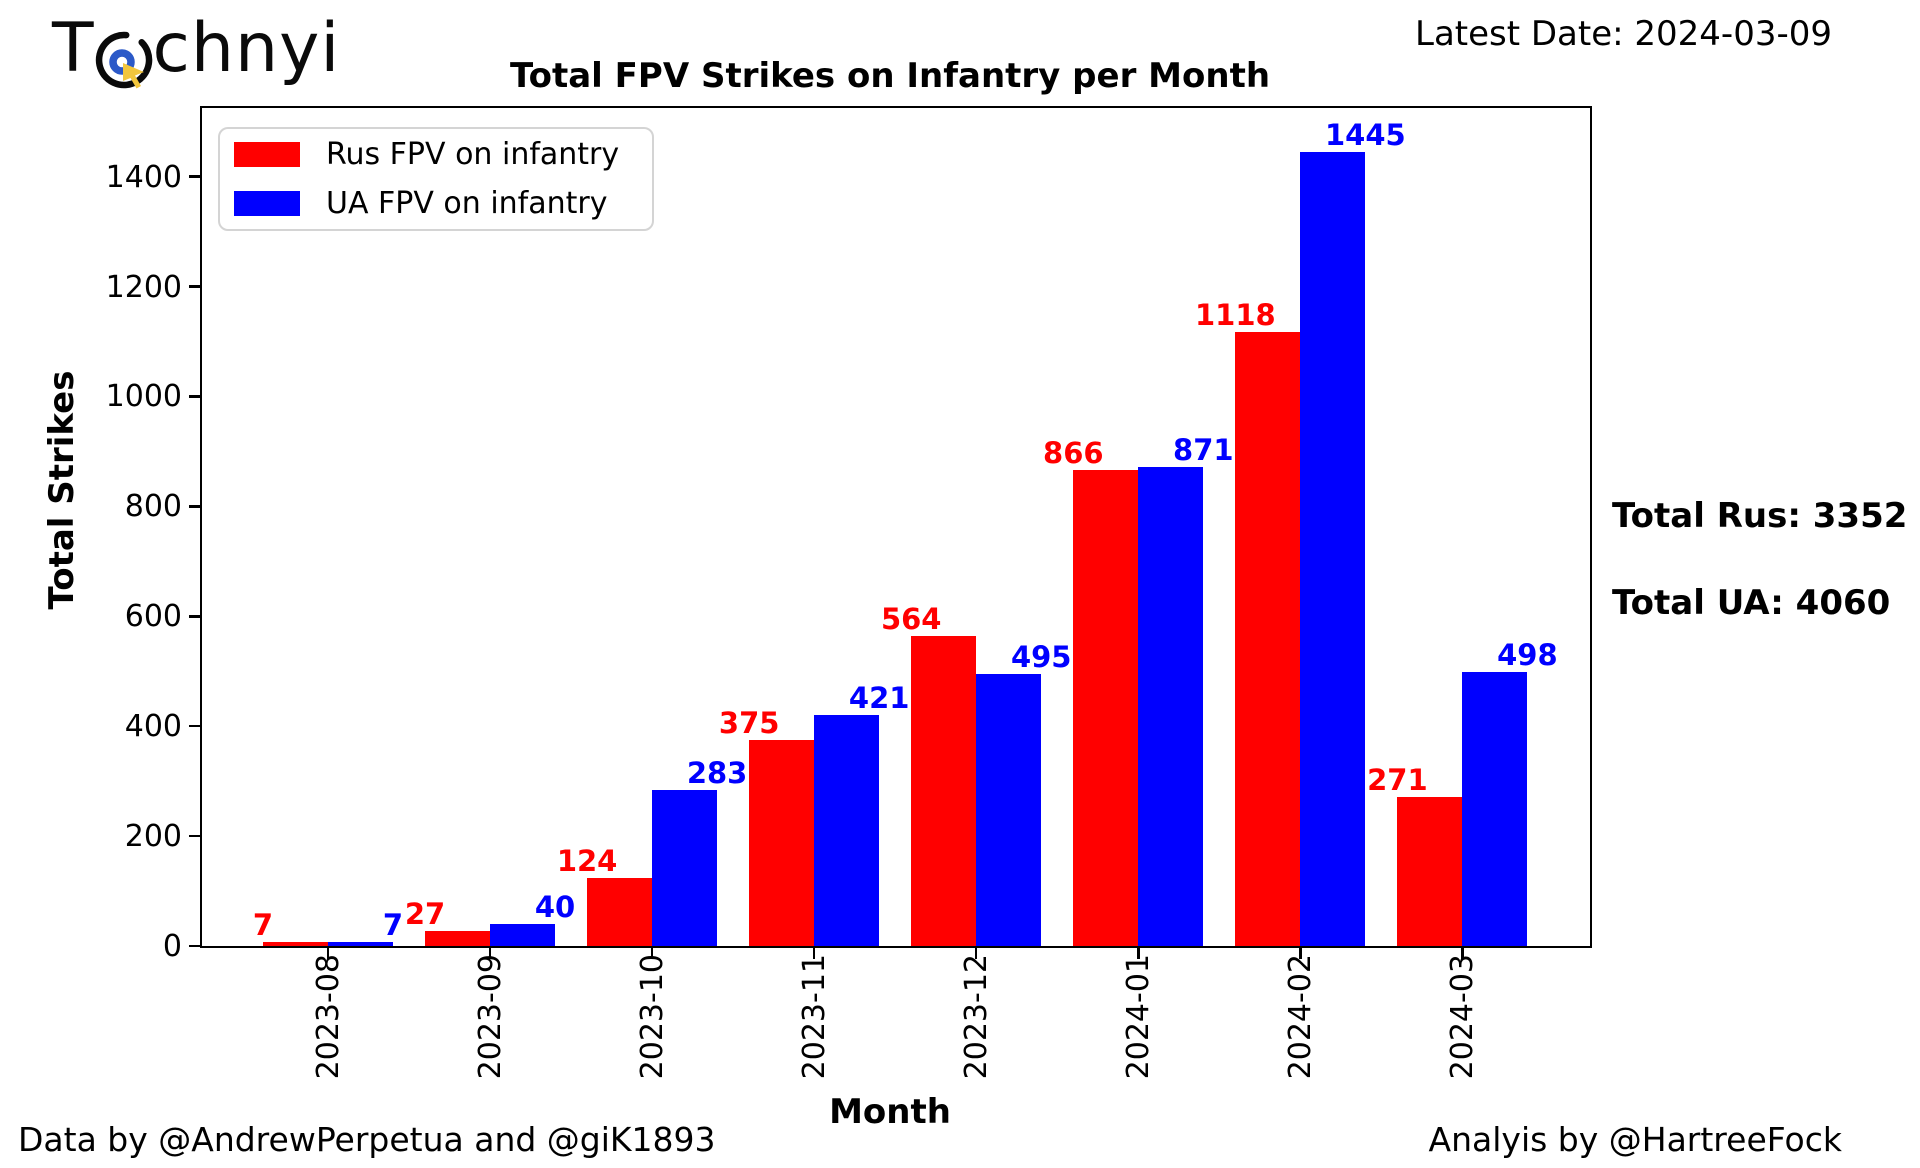 Image resolution: width=1920 pixels, height=1168 pixels. Describe the element at coordinates (473, 154) in the screenshot. I see `legend-label-rus: Rus FPV on infantry` at that location.